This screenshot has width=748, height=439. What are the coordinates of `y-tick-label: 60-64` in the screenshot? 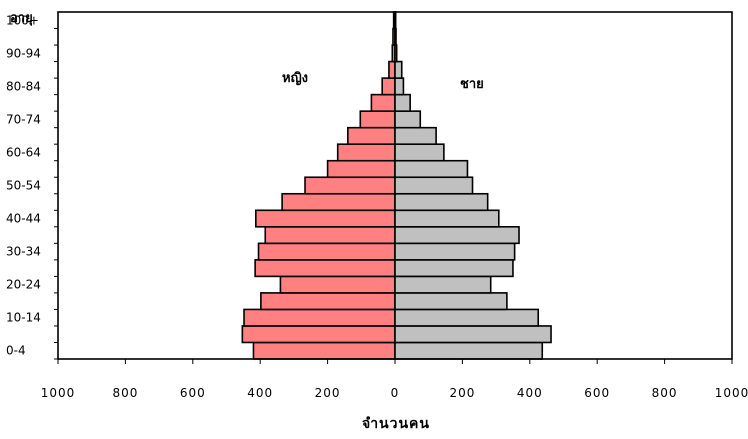 It's located at (23, 152).